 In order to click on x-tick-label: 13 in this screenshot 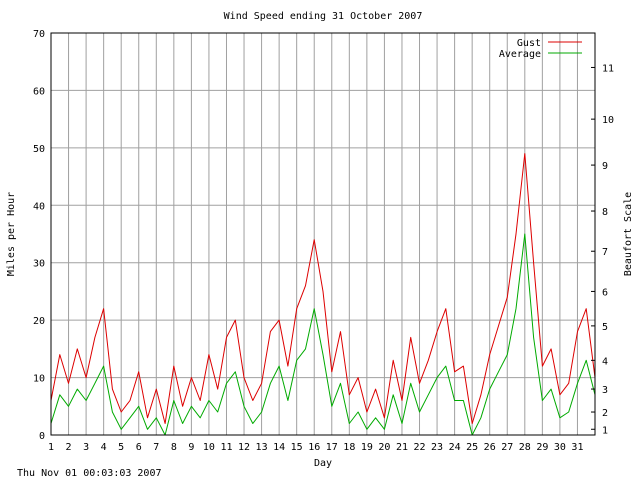, I will do `click(262, 447)`.